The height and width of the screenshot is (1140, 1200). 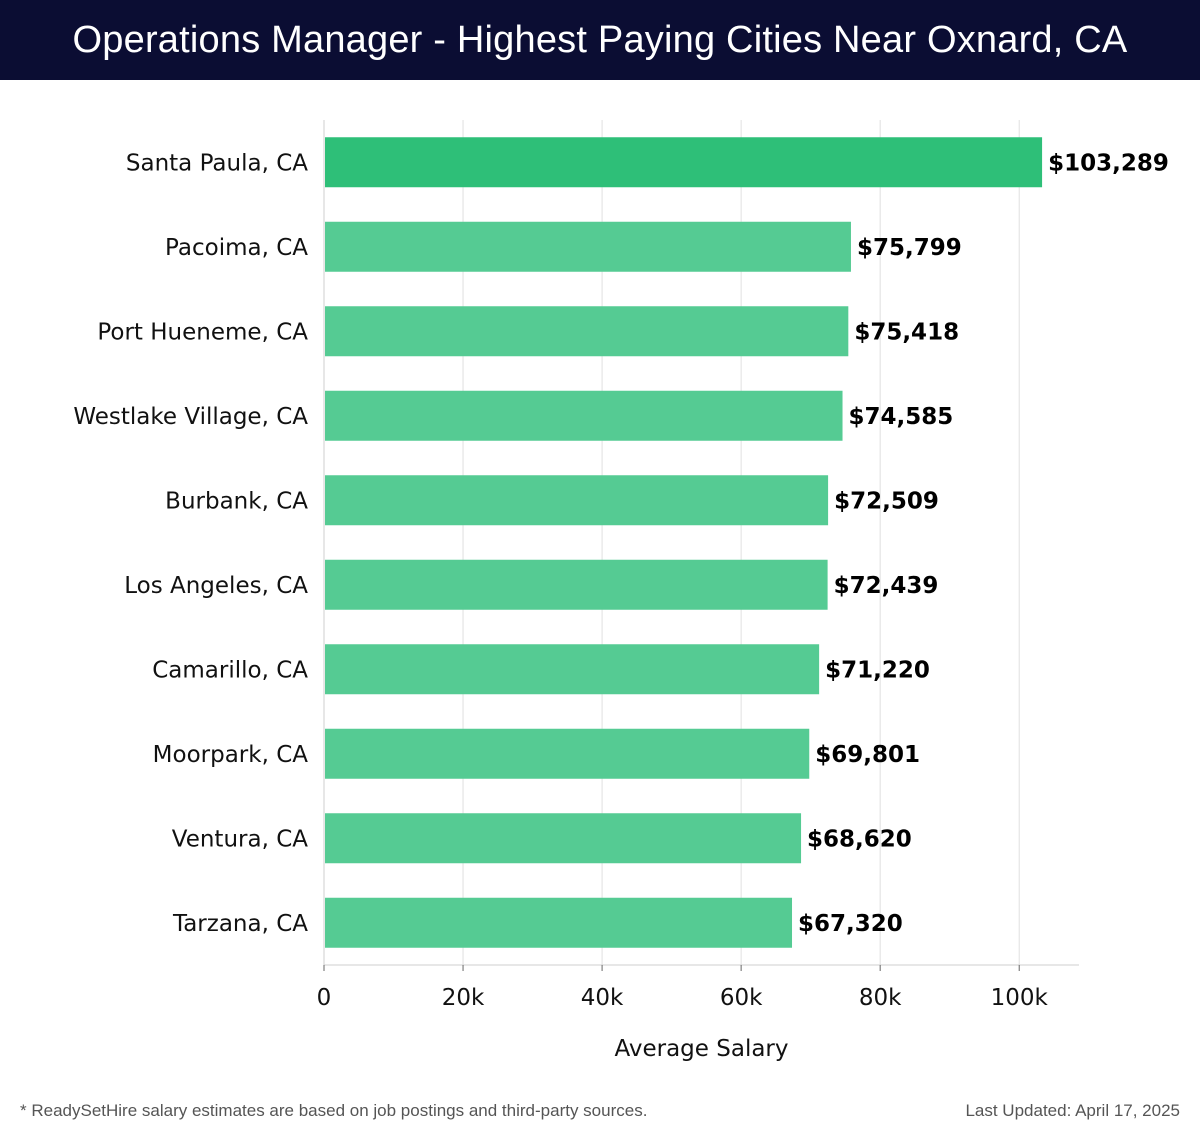 What do you see at coordinates (236, 501) in the screenshot?
I see `category-label: Burbank, CA` at bounding box center [236, 501].